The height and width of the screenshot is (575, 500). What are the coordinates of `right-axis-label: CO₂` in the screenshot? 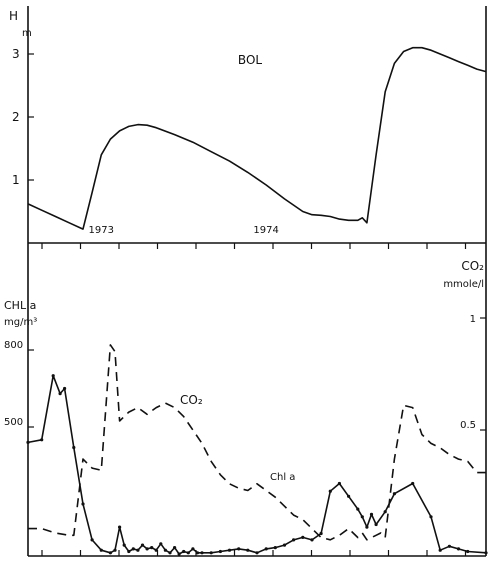 It's located at (472, 266).